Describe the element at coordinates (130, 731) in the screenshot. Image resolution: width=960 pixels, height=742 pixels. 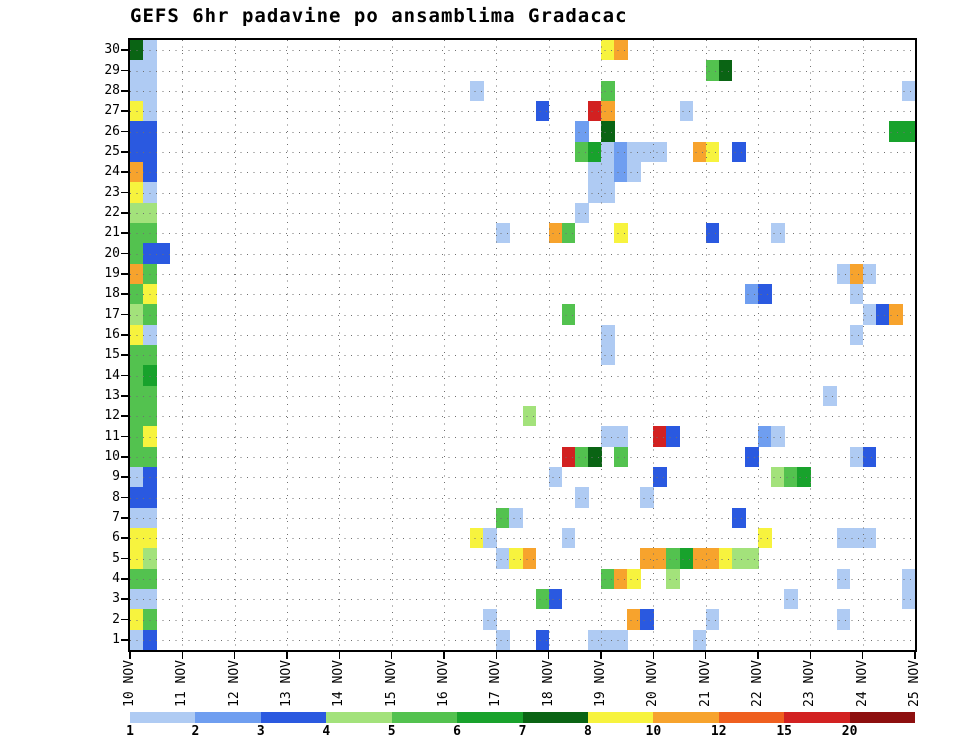
I see `legend-value-label: 1` at that location.